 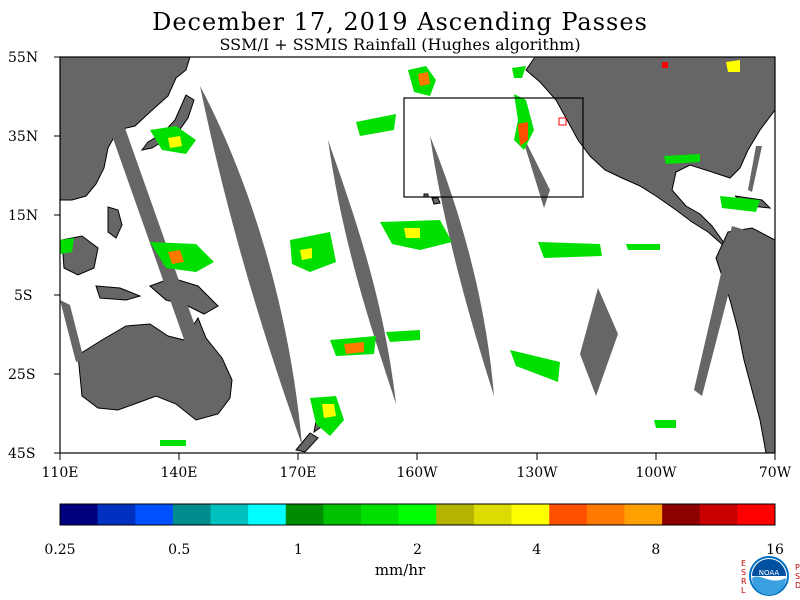 What do you see at coordinates (536, 550) in the screenshot?
I see `colorbar-label: 4` at bounding box center [536, 550].